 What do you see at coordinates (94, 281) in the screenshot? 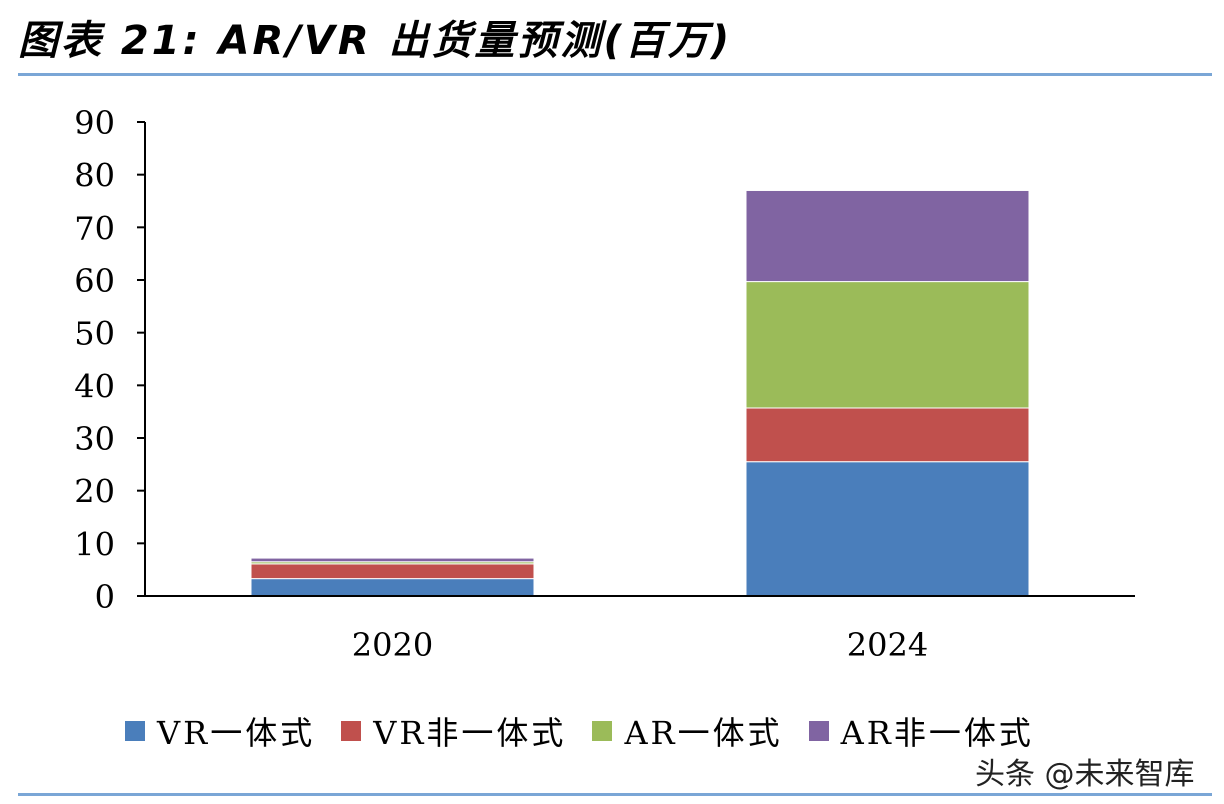
I see `y-tick-label: 60` at bounding box center [94, 281].